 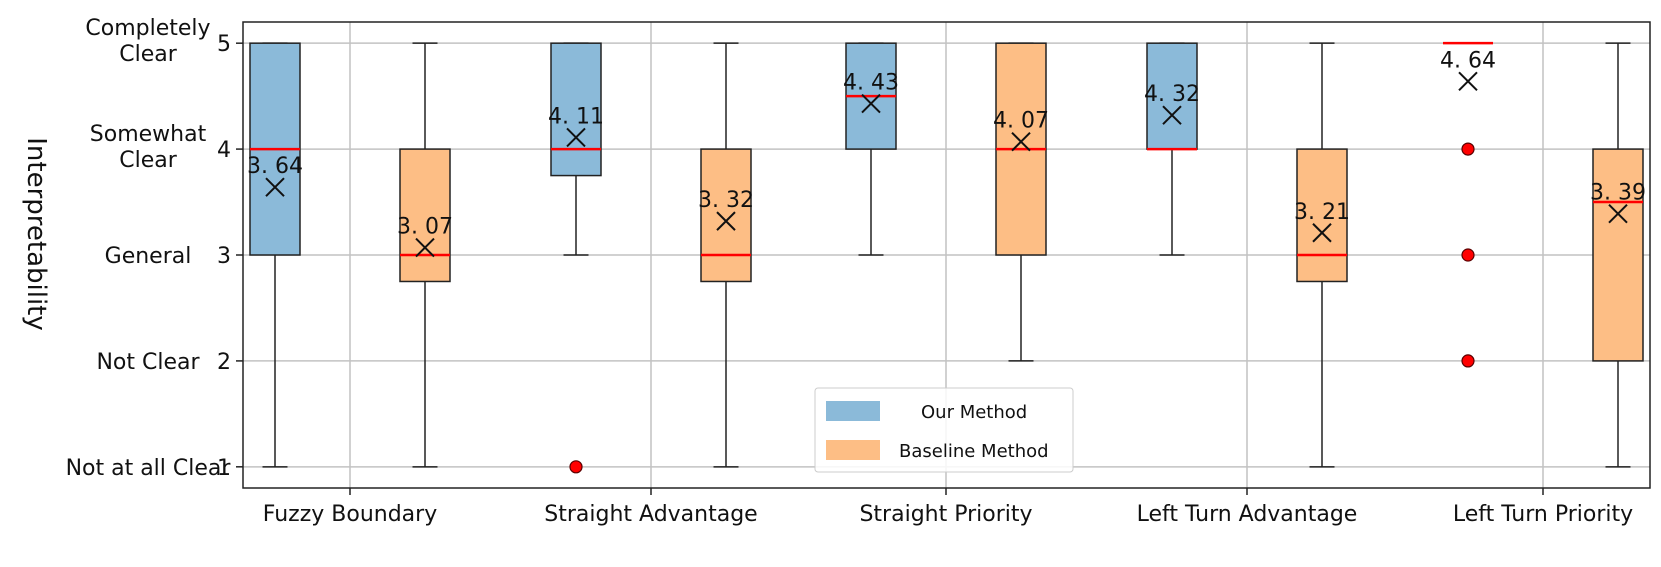 What do you see at coordinates (871, 83) in the screenshot?
I see `mean-label: 4. 43` at bounding box center [871, 83].